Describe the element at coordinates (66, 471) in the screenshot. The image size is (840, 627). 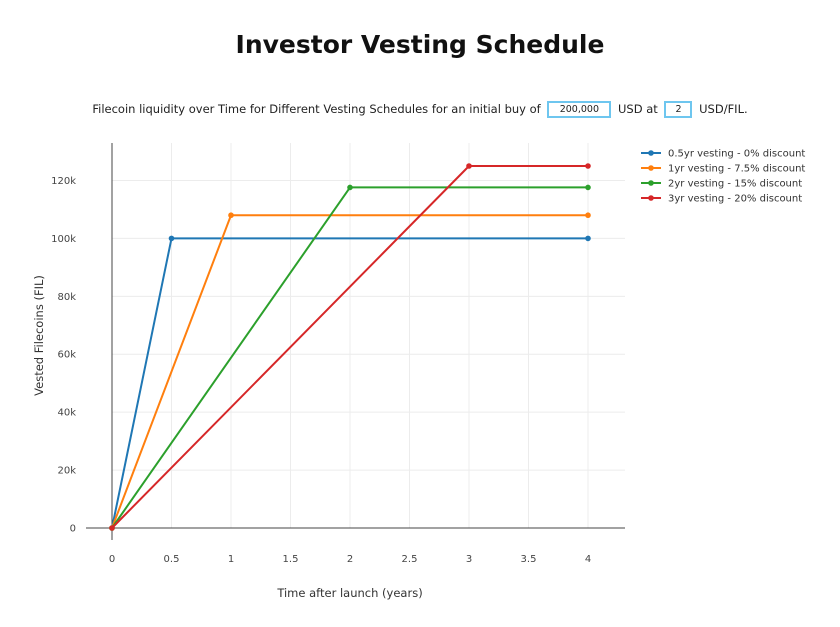
I see `y-tick-label: 20k` at that location.